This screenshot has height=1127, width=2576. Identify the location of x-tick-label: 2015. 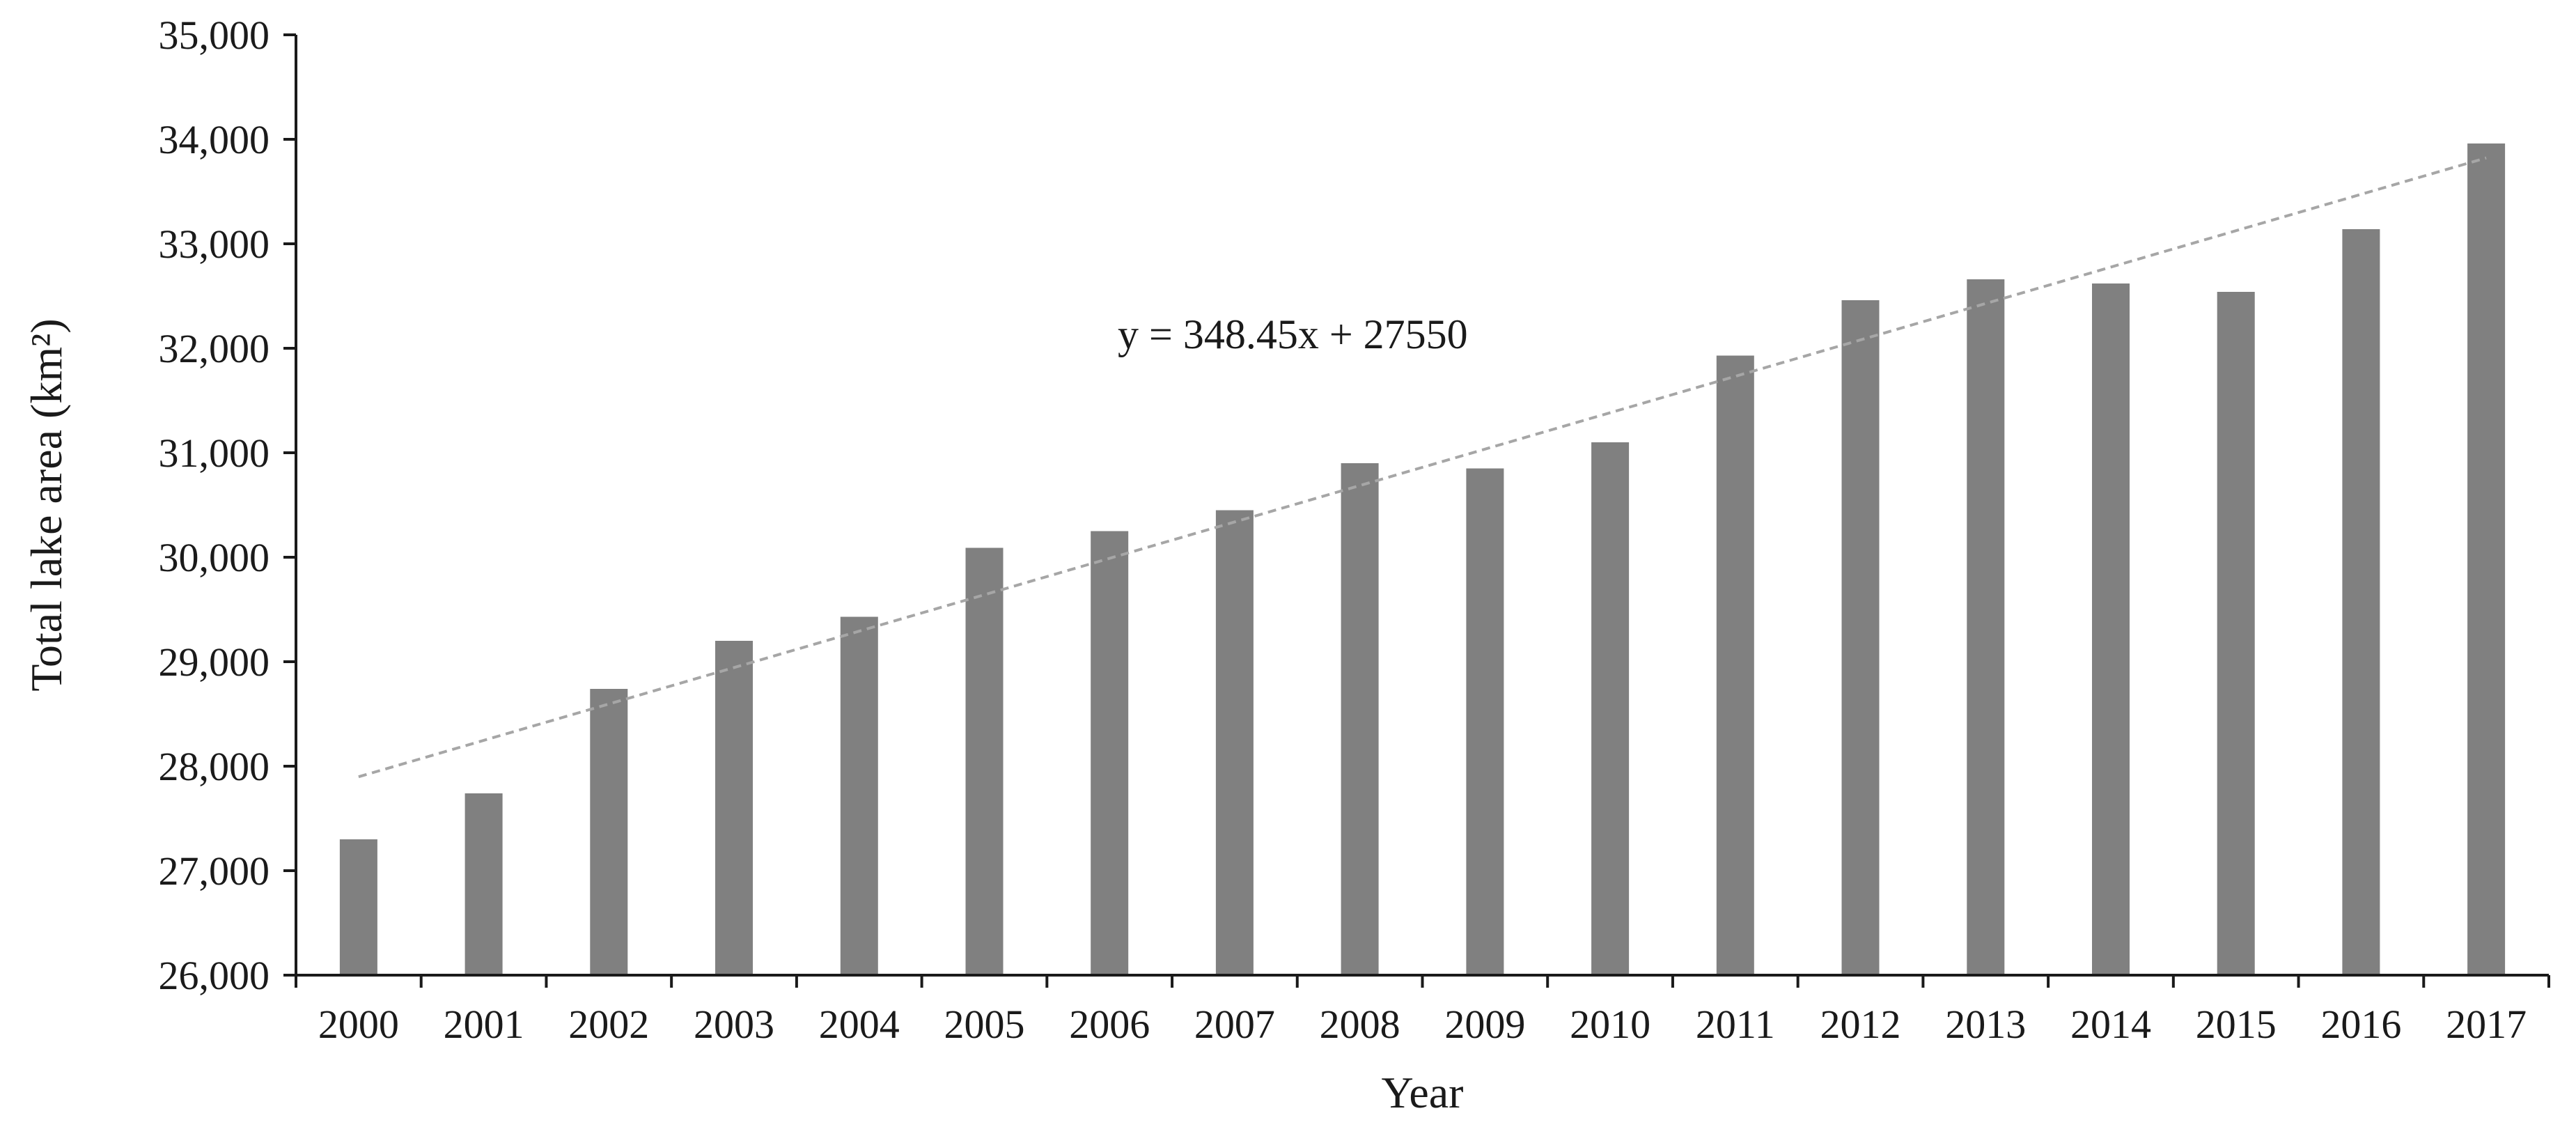
(2236, 1024).